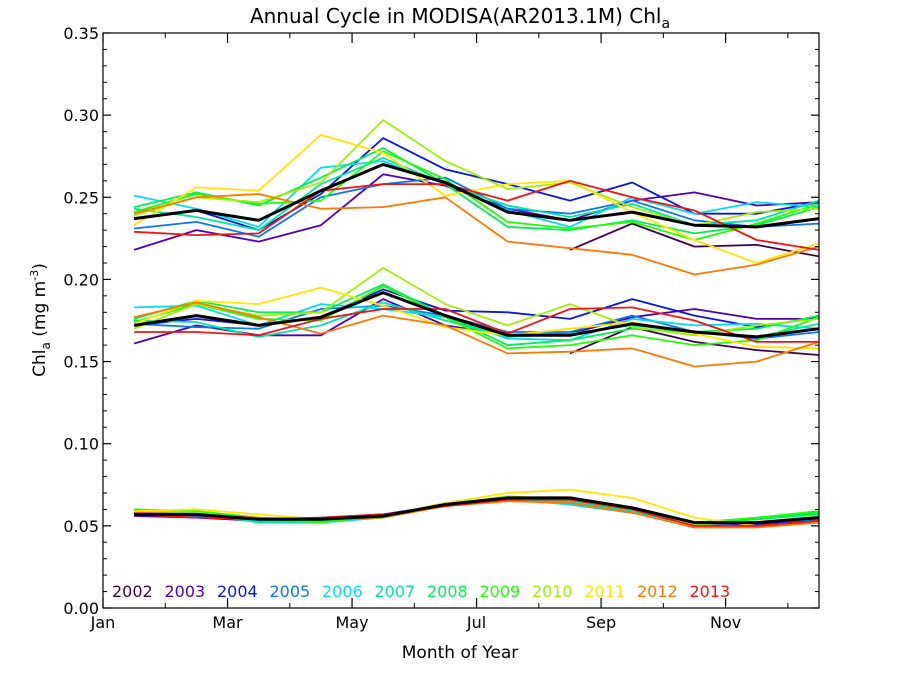 The image size is (900, 680). Describe the element at coordinates (81, 362) in the screenshot. I see `y-tick-label: 0.15` at that location.